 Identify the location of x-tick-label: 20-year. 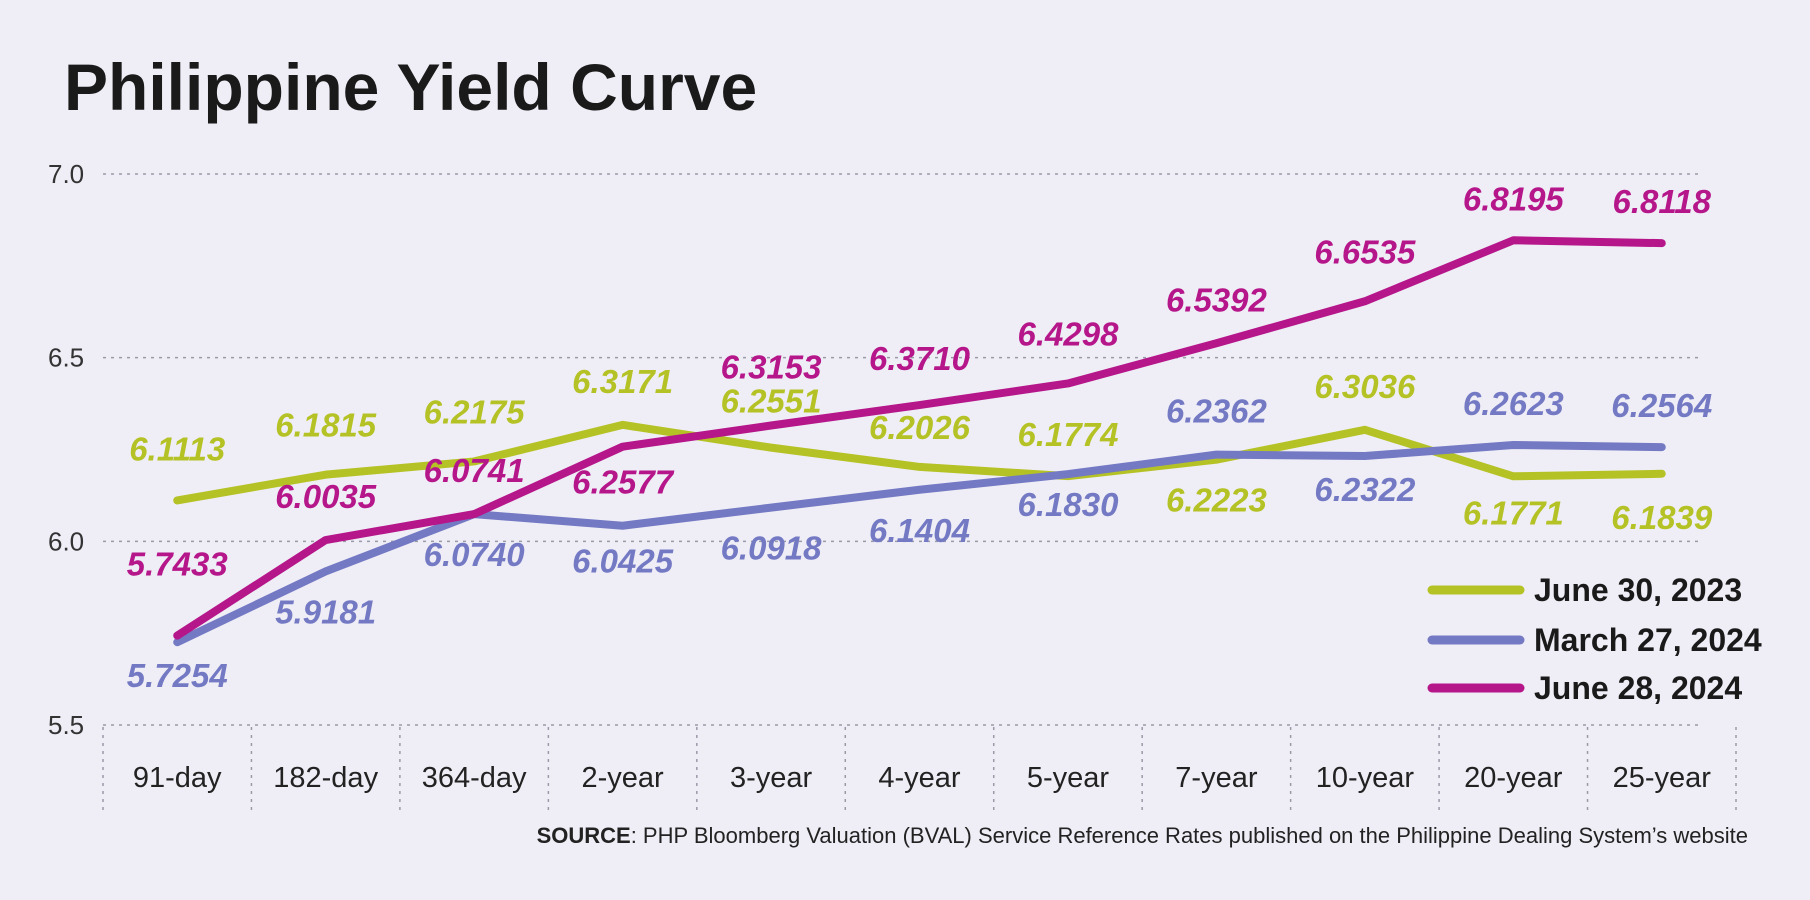
(1513, 778).